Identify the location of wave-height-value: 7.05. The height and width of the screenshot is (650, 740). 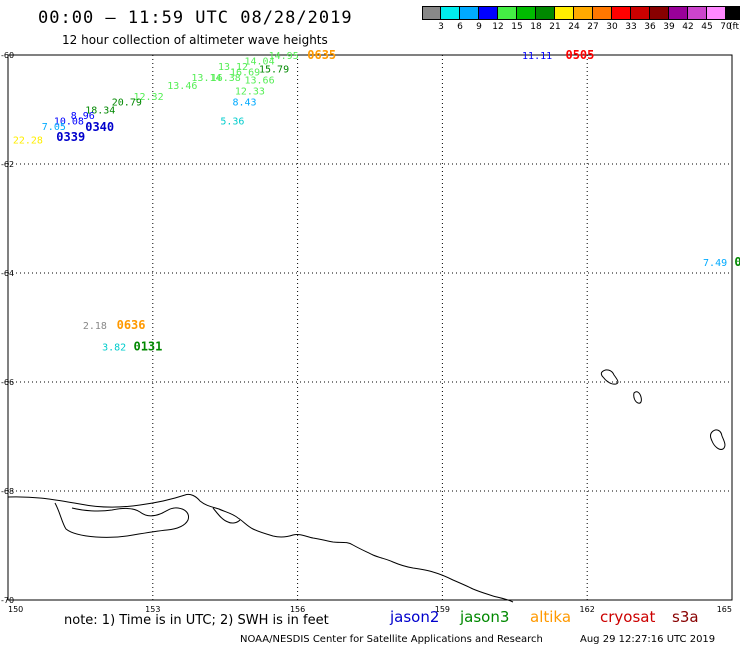
(54, 127).